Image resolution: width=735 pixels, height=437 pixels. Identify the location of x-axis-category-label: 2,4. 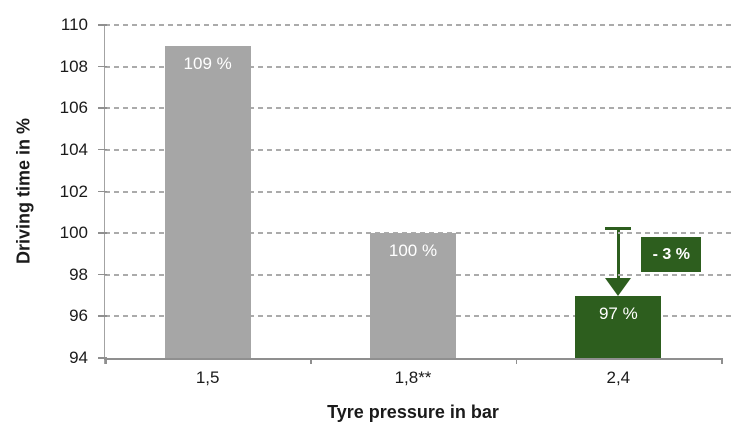
(618, 377).